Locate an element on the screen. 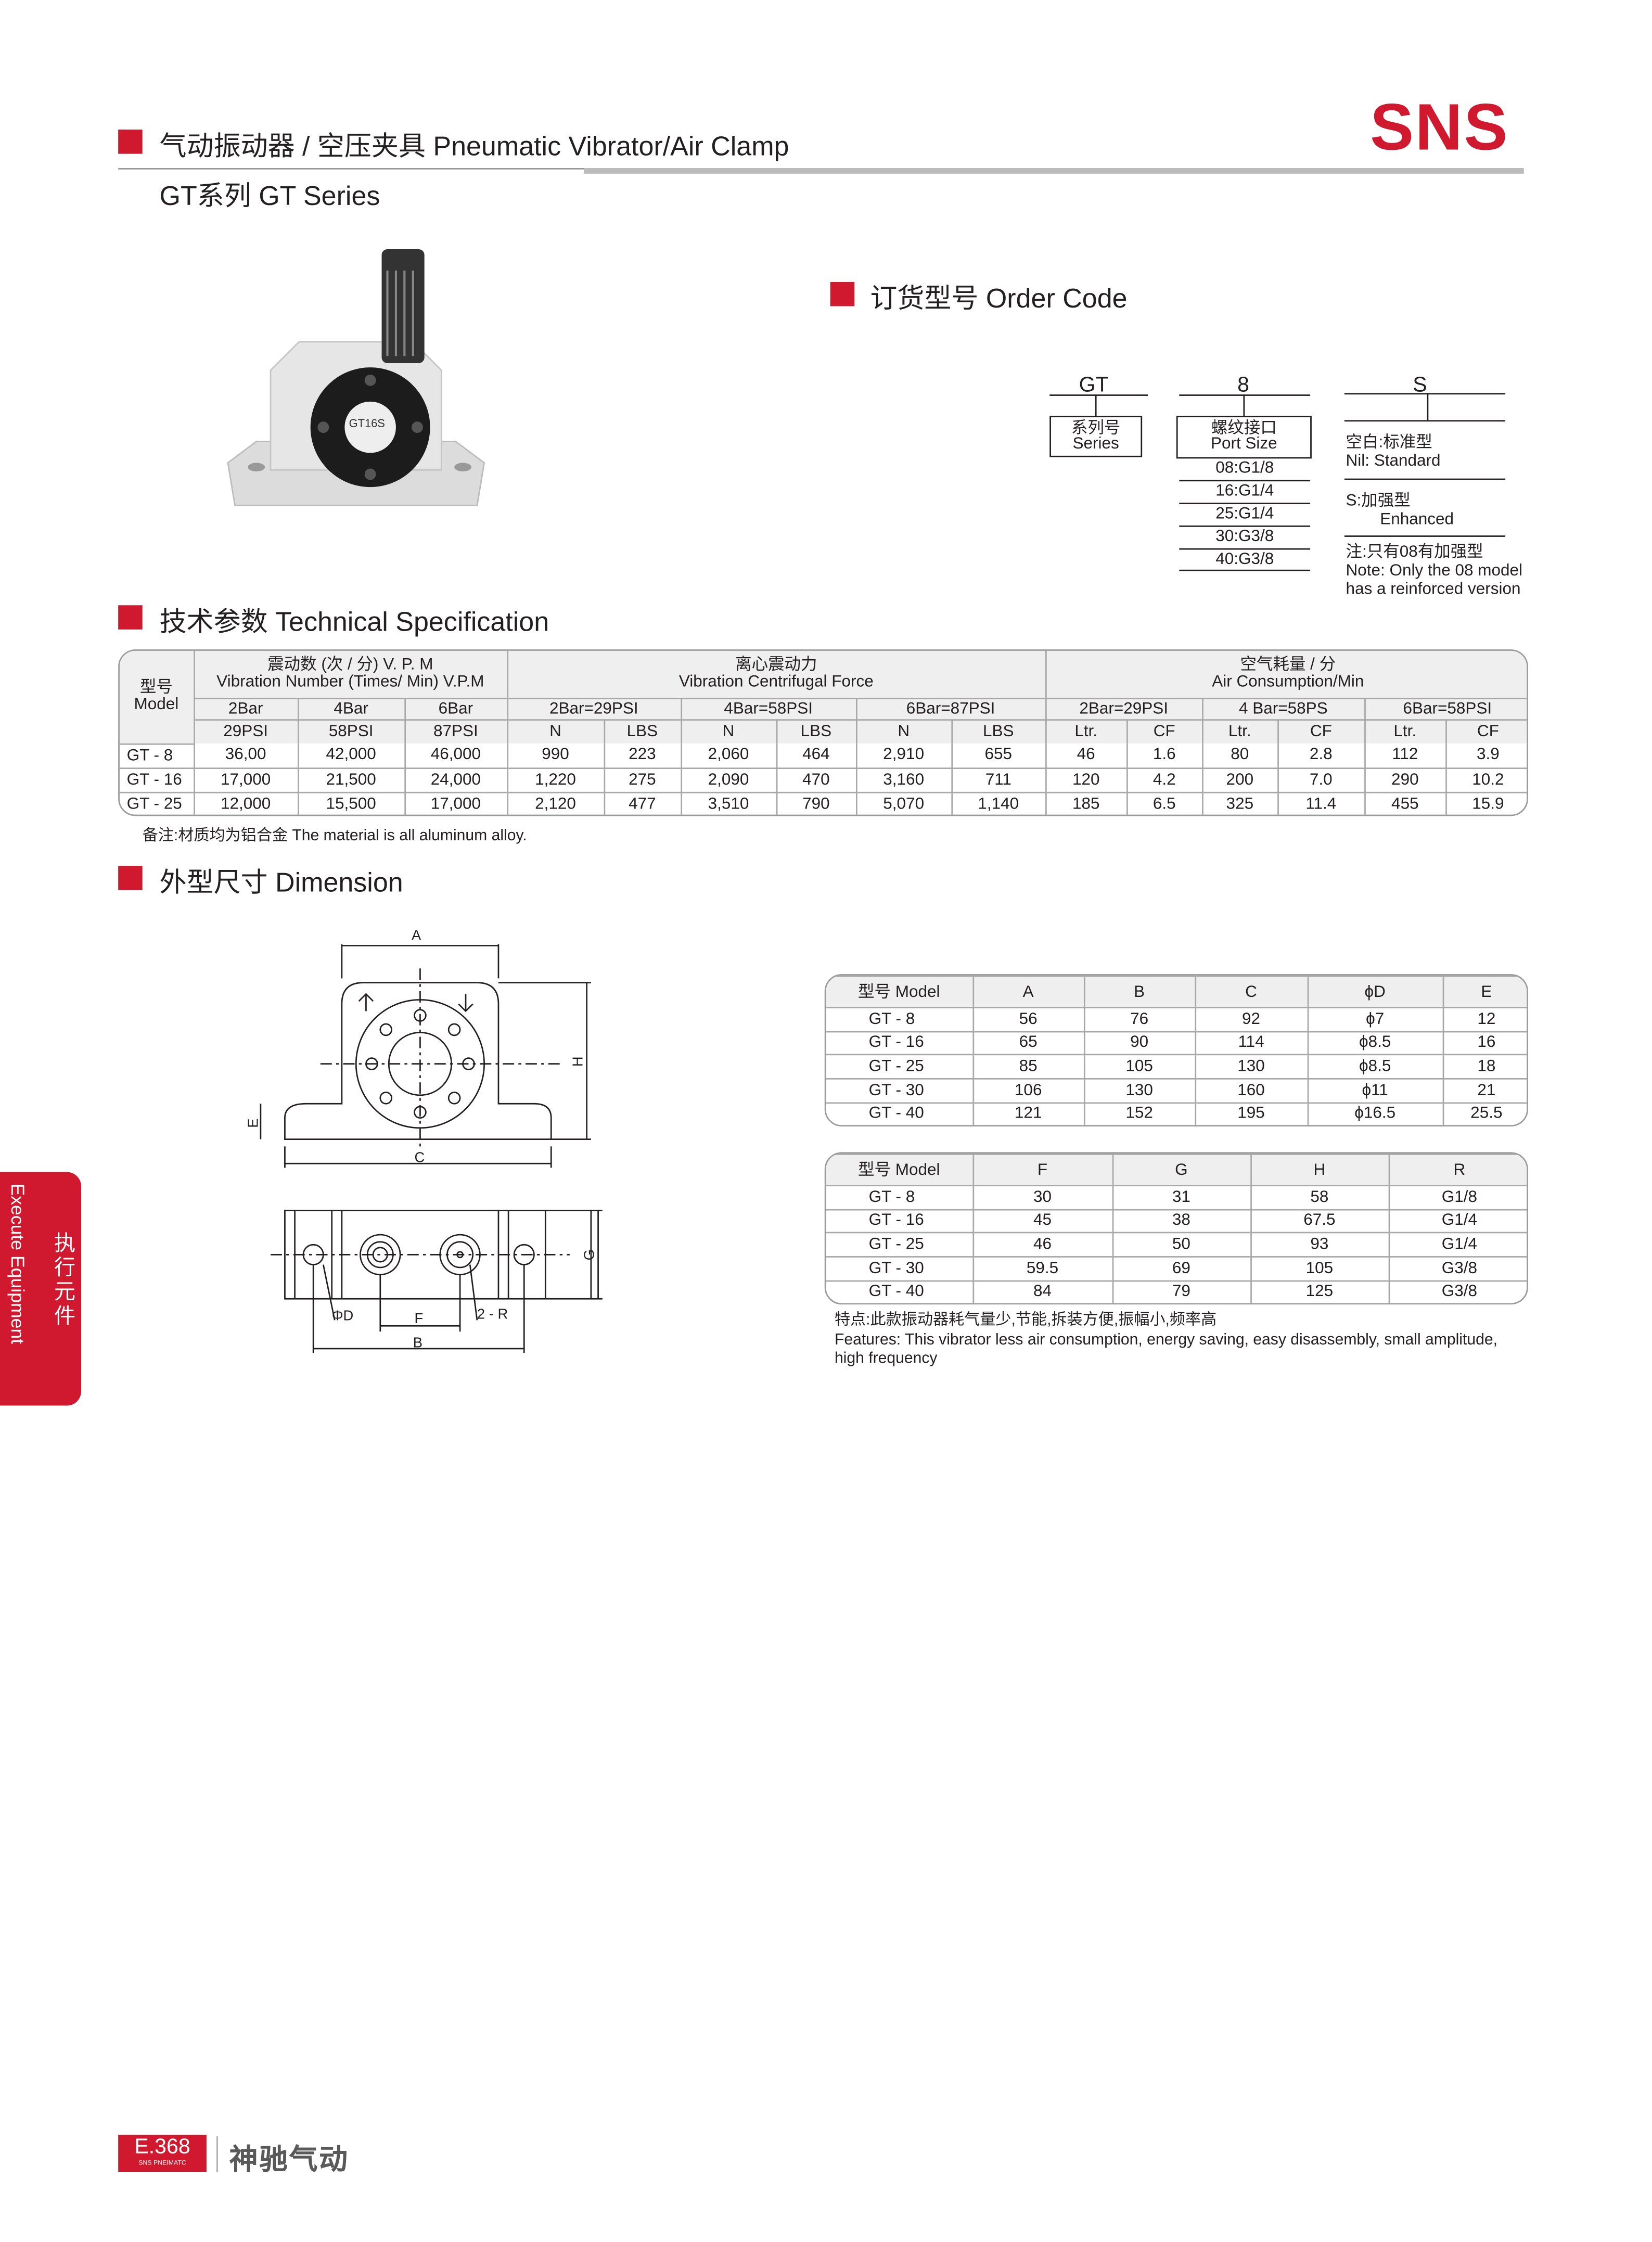 The height and width of the screenshot is (2242, 1652). value-cell: 79 is located at coordinates (1181, 1291).